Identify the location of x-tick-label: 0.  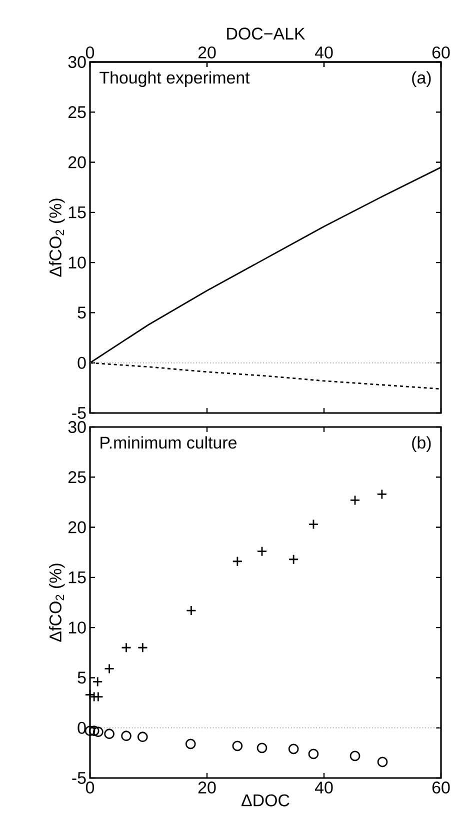
(90, 788).